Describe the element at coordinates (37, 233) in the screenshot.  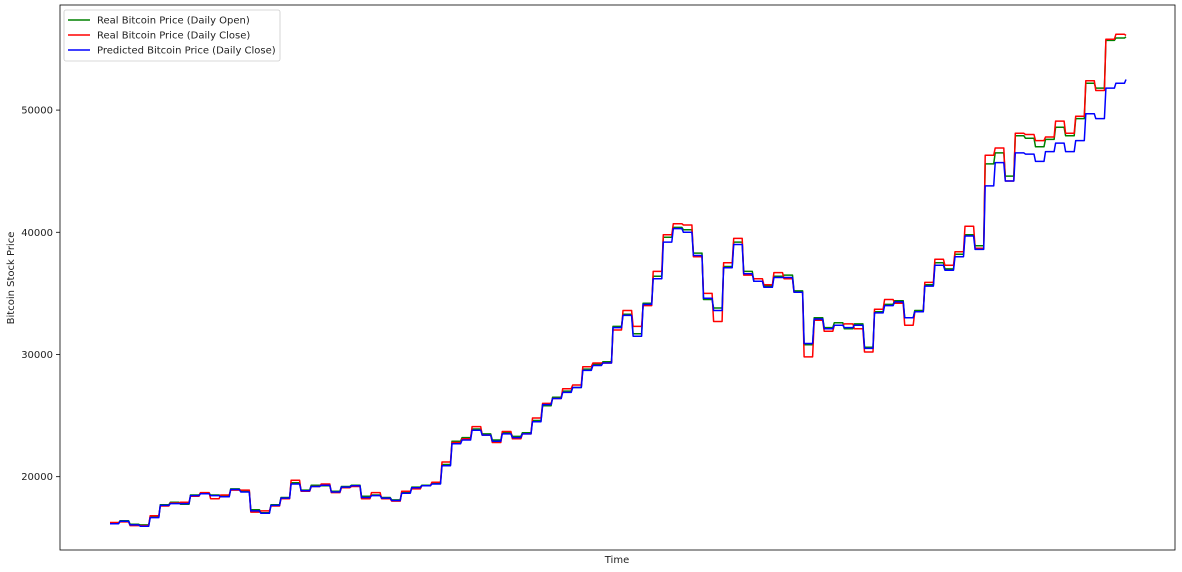
I see `y-tick-label: 40000` at that location.